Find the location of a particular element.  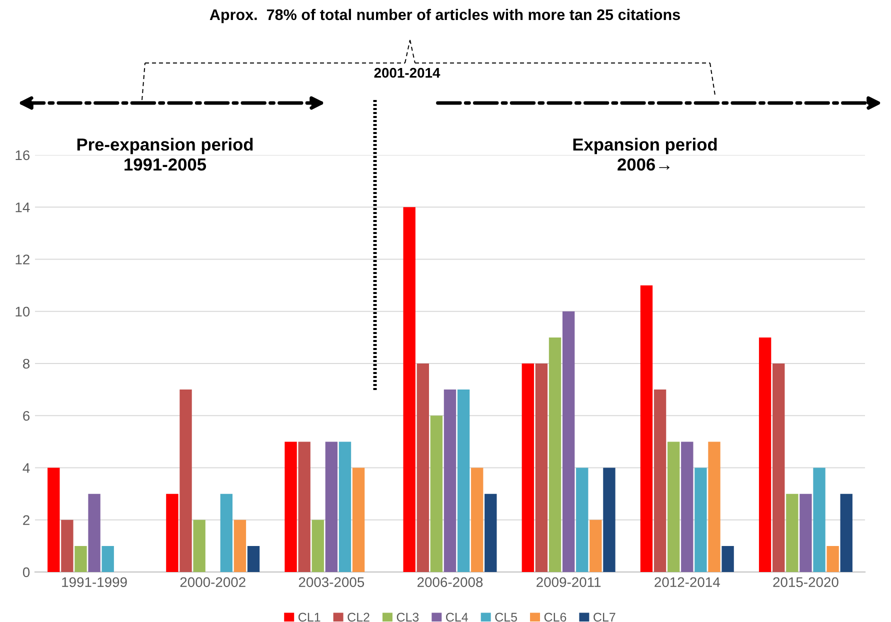

x-tick-label: 2012-2014 is located at coordinates (687, 582).